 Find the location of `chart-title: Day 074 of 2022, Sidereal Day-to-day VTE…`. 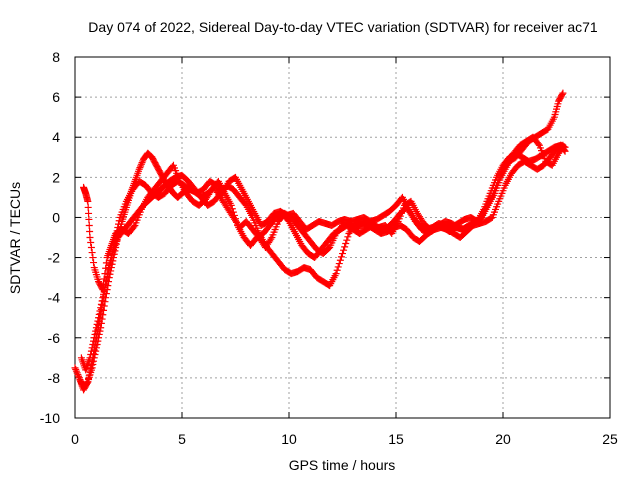

chart-title: Day 074 of 2022, Sidereal Day-to-day VTE… is located at coordinates (343, 27).